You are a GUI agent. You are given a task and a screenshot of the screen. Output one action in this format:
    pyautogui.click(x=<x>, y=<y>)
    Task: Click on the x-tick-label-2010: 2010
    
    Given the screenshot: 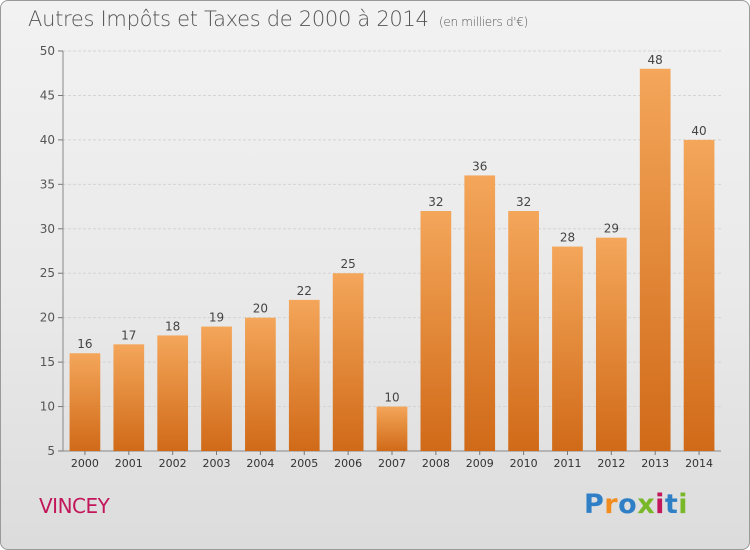 What is the action you would take?
    pyautogui.click(x=524, y=463)
    